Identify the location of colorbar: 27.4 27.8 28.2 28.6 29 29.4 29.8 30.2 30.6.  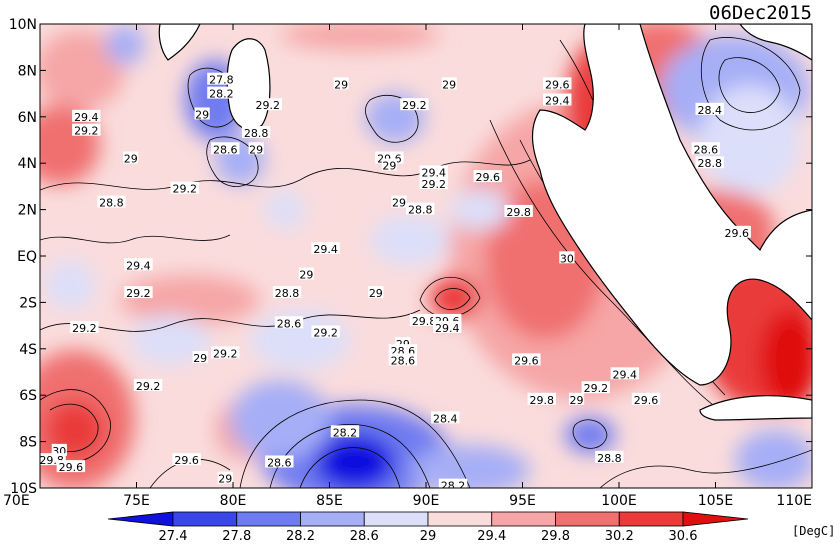
(428, 527).